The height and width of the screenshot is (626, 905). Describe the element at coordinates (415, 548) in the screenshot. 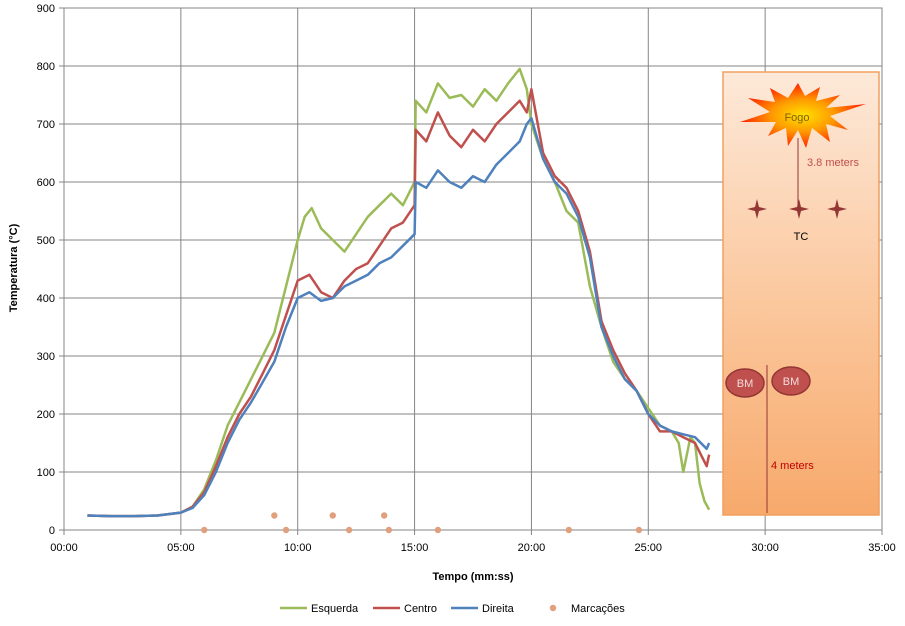

I see `x-tick-label: 15:00` at that location.